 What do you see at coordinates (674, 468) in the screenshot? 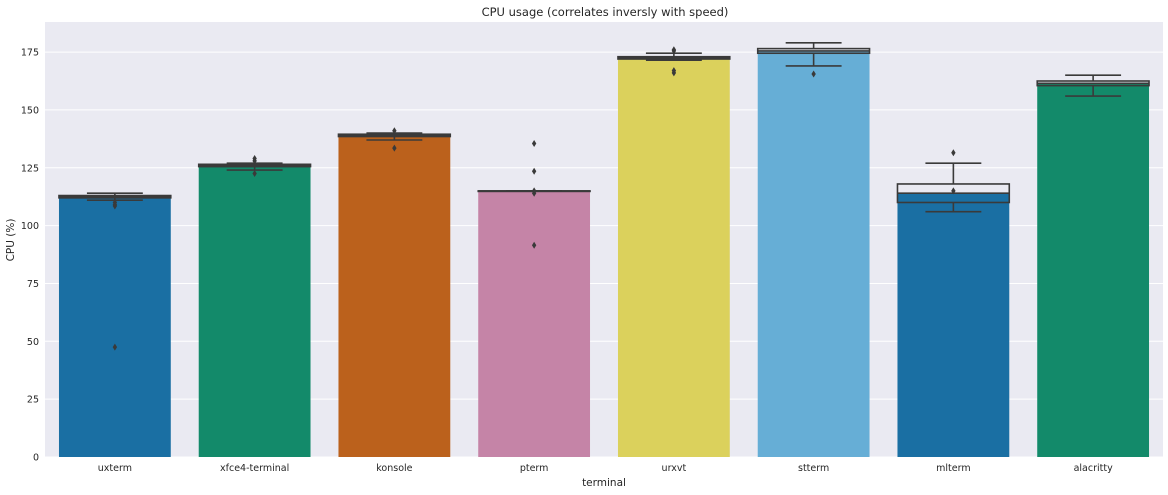
I see `x-tick-label: urxvt` at bounding box center [674, 468].